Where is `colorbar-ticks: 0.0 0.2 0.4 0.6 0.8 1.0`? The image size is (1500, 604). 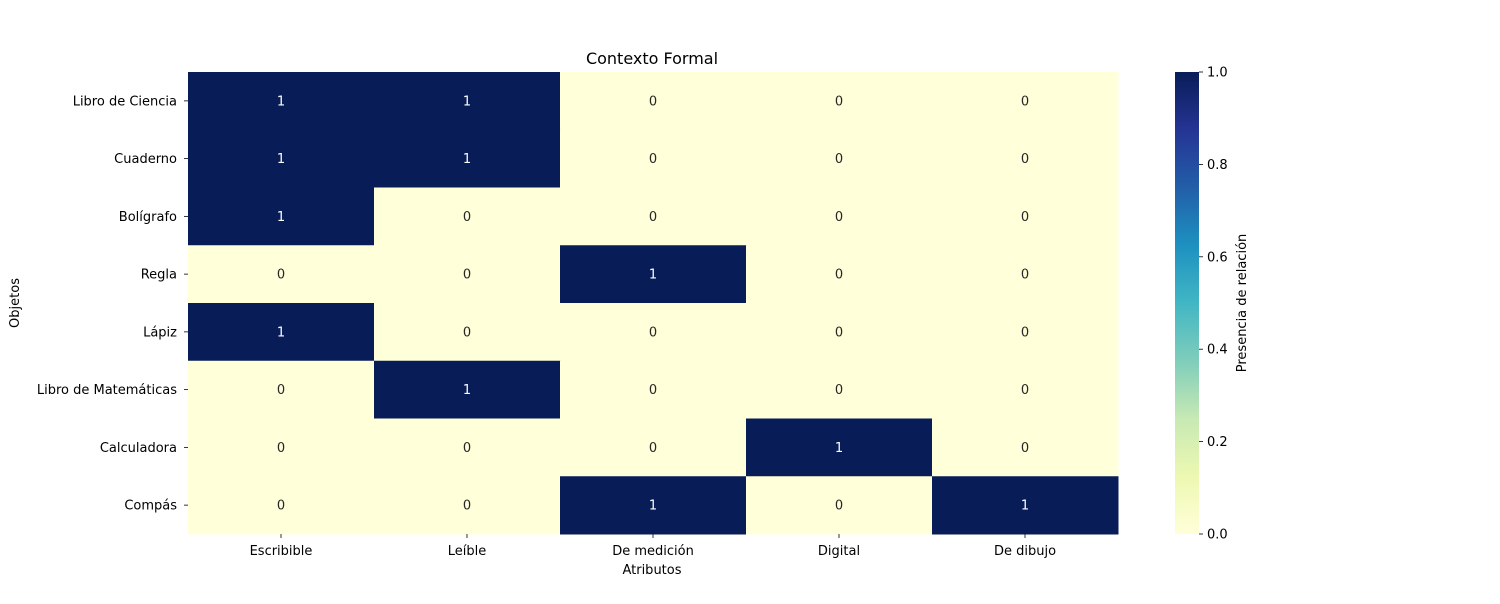 colorbar-ticks: 0.0 0.2 0.4 0.6 0.8 1.0 is located at coordinates (1213, 304).